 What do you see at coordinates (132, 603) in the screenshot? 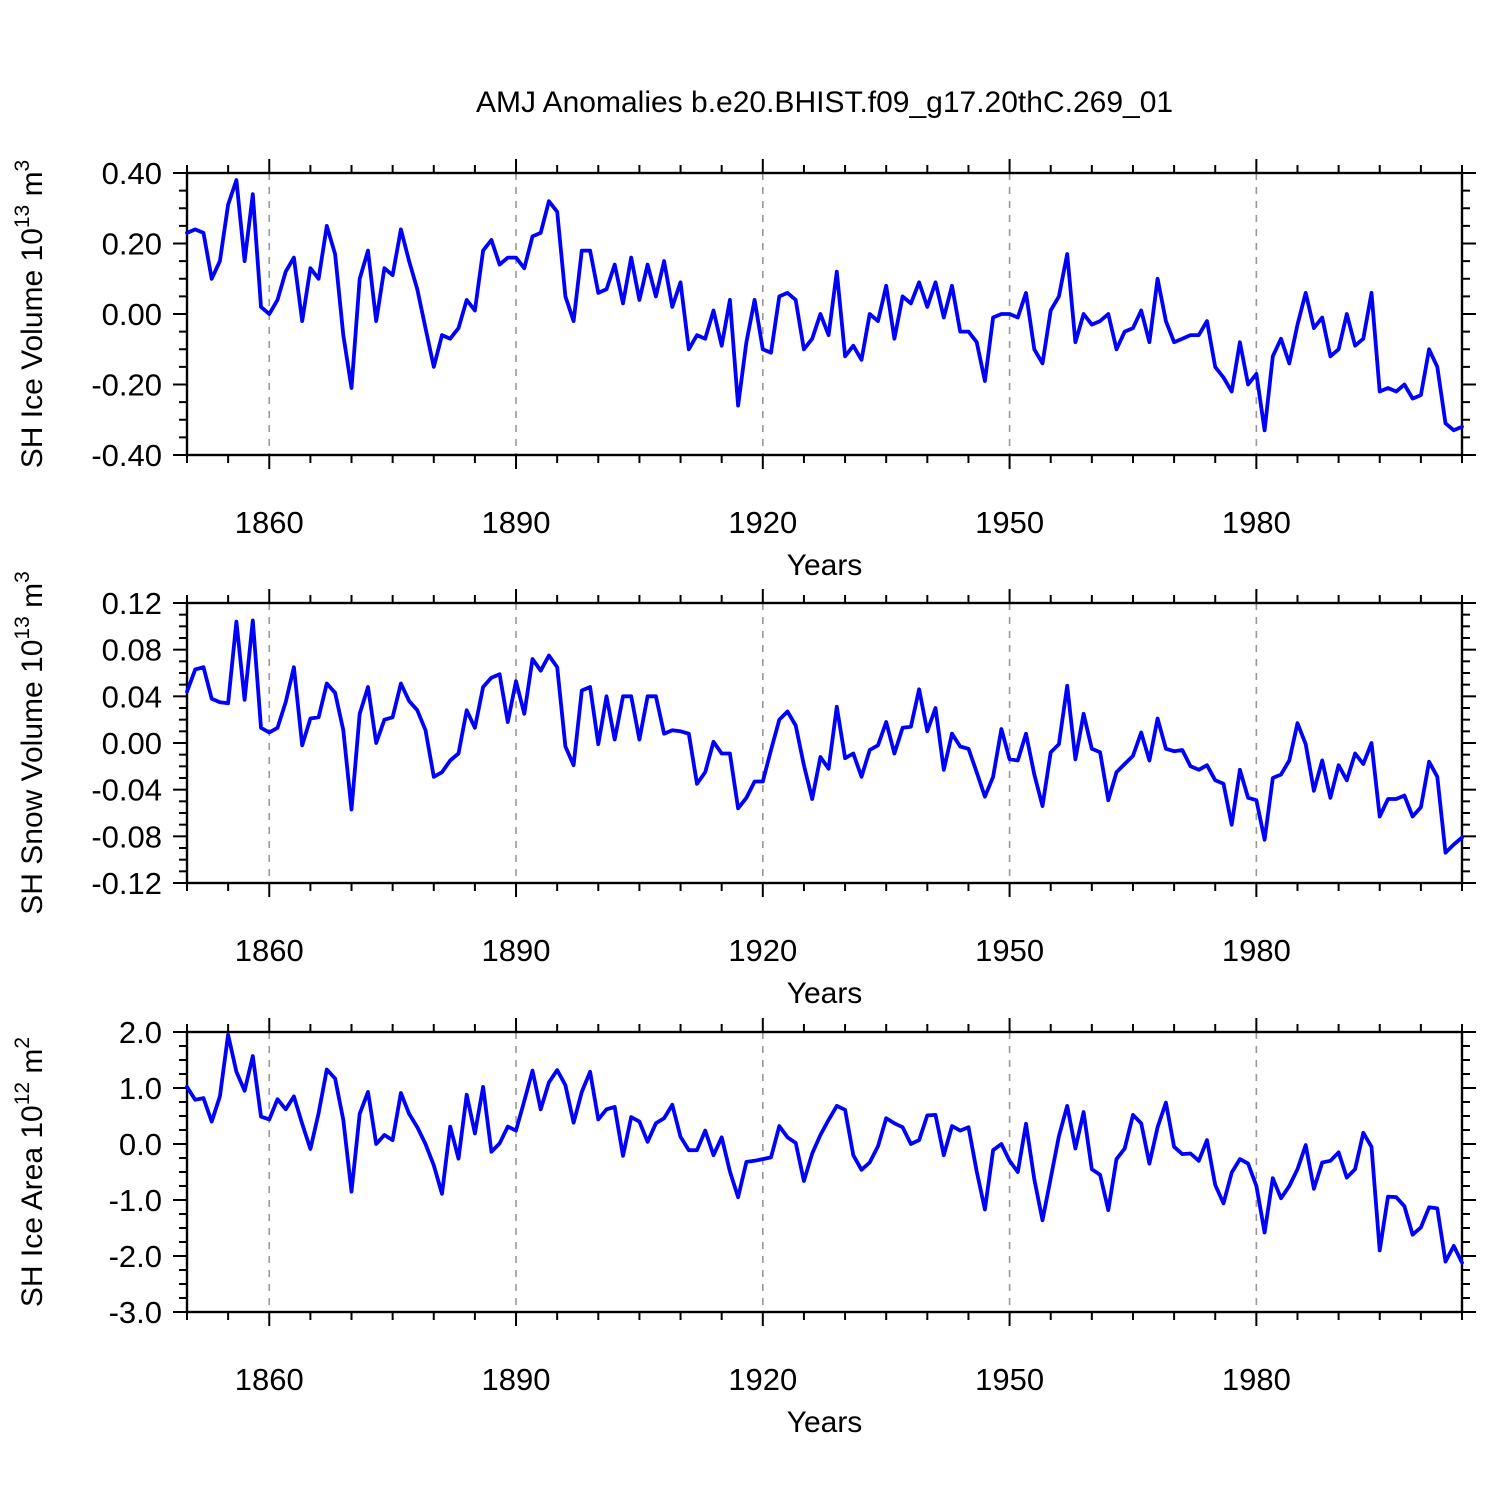
I see `y-tick-label: 0.12` at bounding box center [132, 603].